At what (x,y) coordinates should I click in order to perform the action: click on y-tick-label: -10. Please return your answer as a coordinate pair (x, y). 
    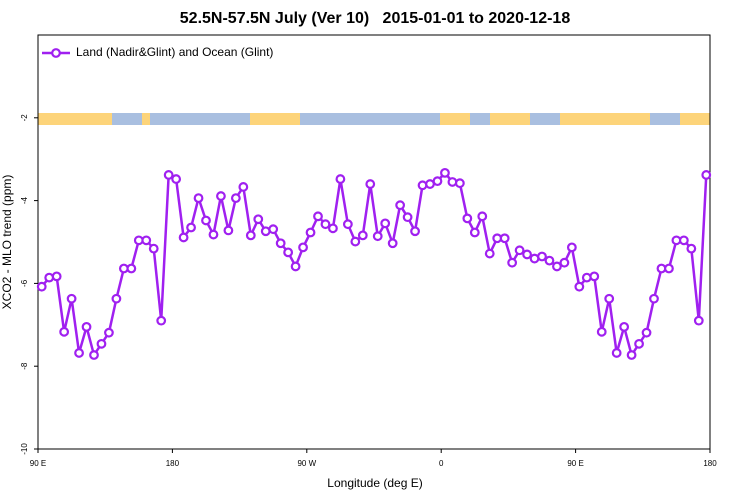
    Looking at the image, I should click on (24, 449).